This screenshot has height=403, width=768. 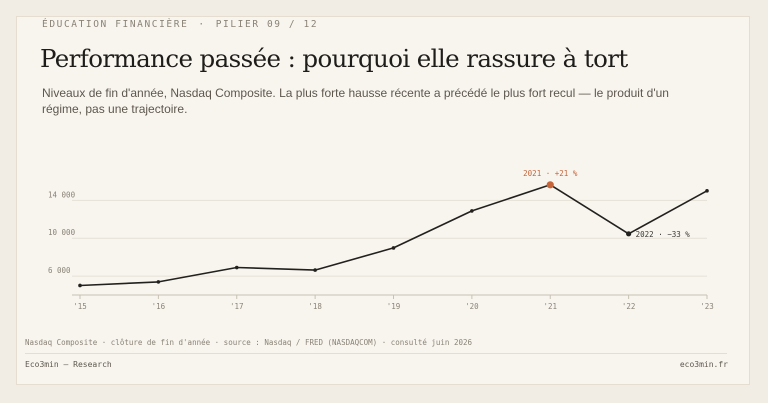 What do you see at coordinates (62, 232) in the screenshot?
I see `y-tick-label: 10 000` at bounding box center [62, 232].